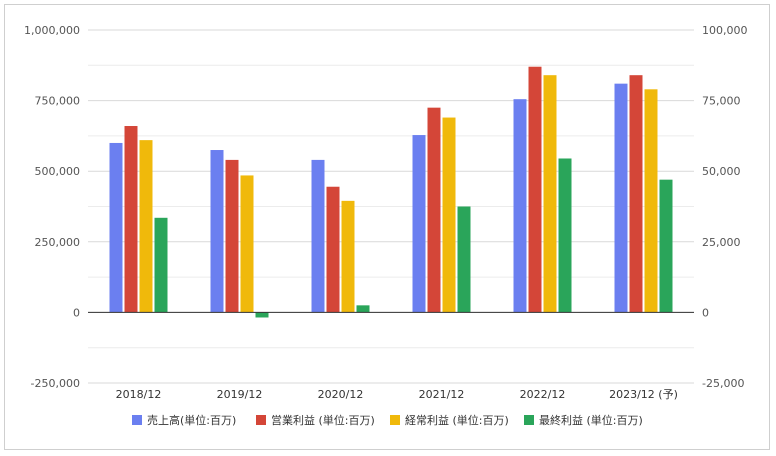 The width and height of the screenshot is (776, 456). I want to click on right-axis-tick-label: 50,000, so click(721, 171).